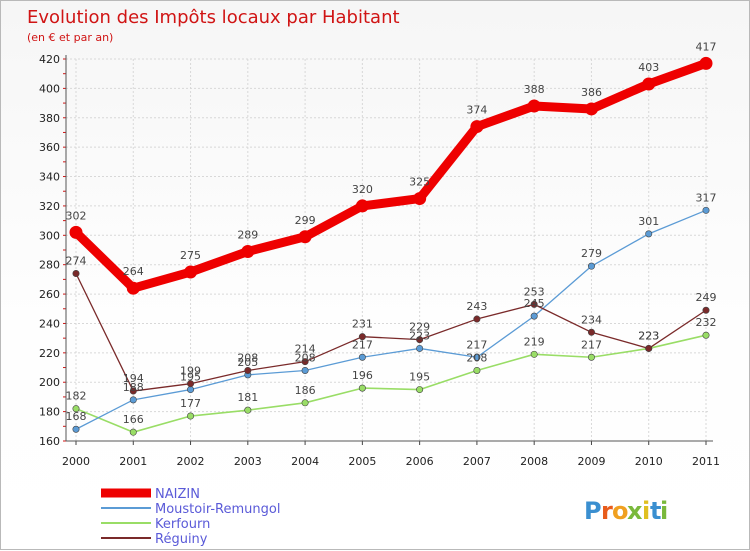  I want to click on legend-label: Kerfourn, so click(182, 524).